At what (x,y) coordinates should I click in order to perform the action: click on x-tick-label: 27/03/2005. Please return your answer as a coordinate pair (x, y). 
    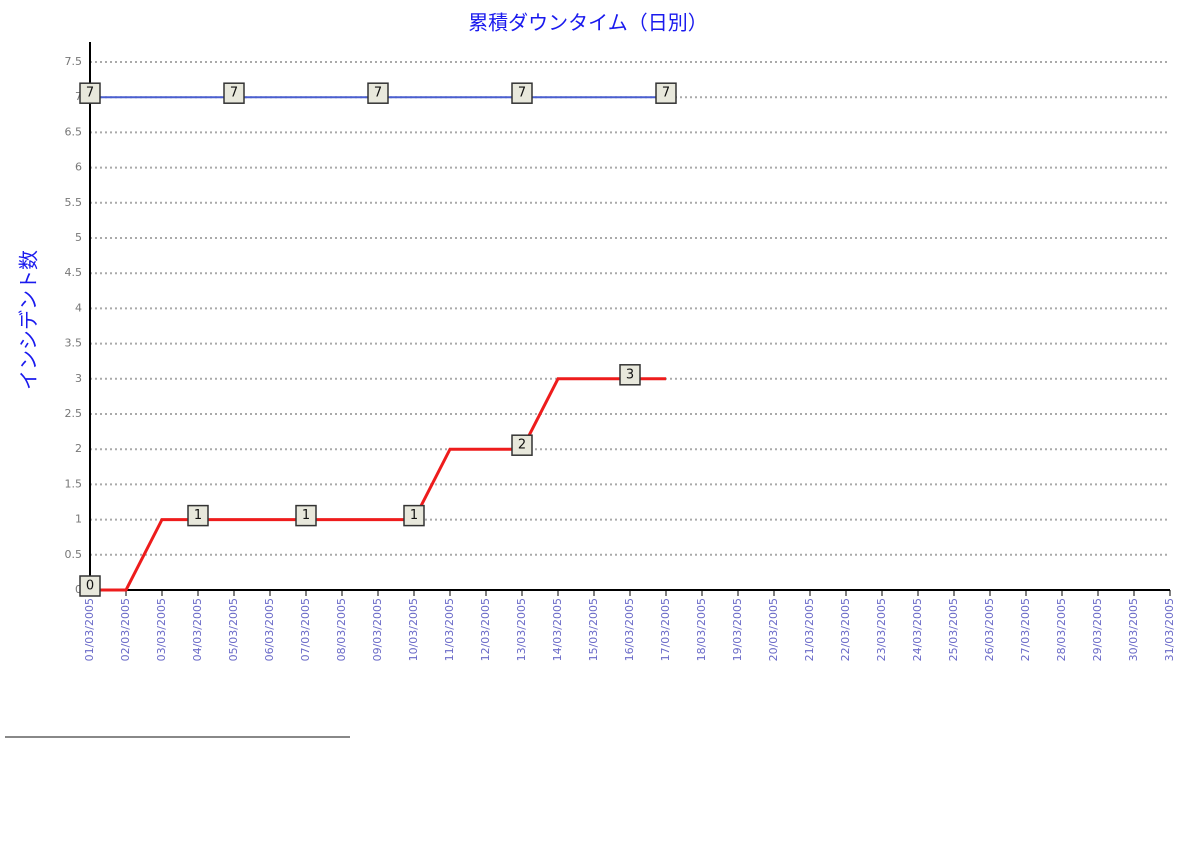
    Looking at the image, I should click on (1025, 629).